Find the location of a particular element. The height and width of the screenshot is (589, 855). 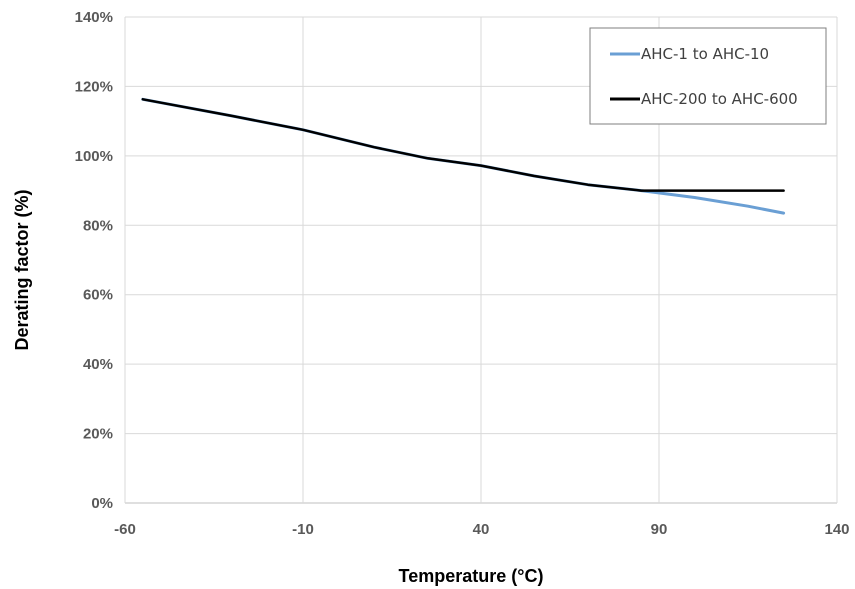

legend-box is located at coordinates (708, 76).